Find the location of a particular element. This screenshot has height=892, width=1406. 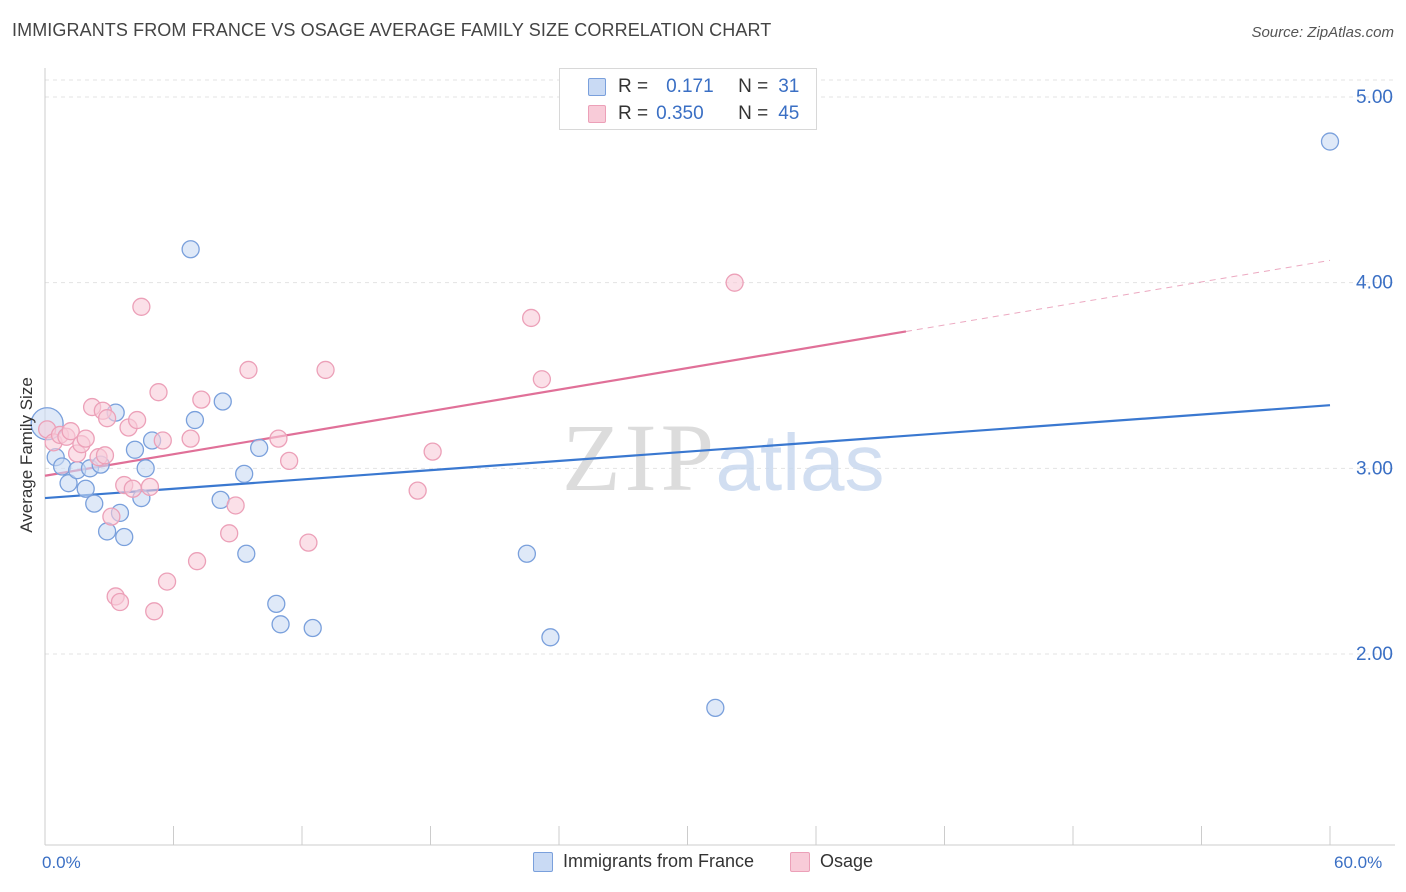

stats-row-osage: R = 0.350 N = 45 is located at coordinates (679, 114).